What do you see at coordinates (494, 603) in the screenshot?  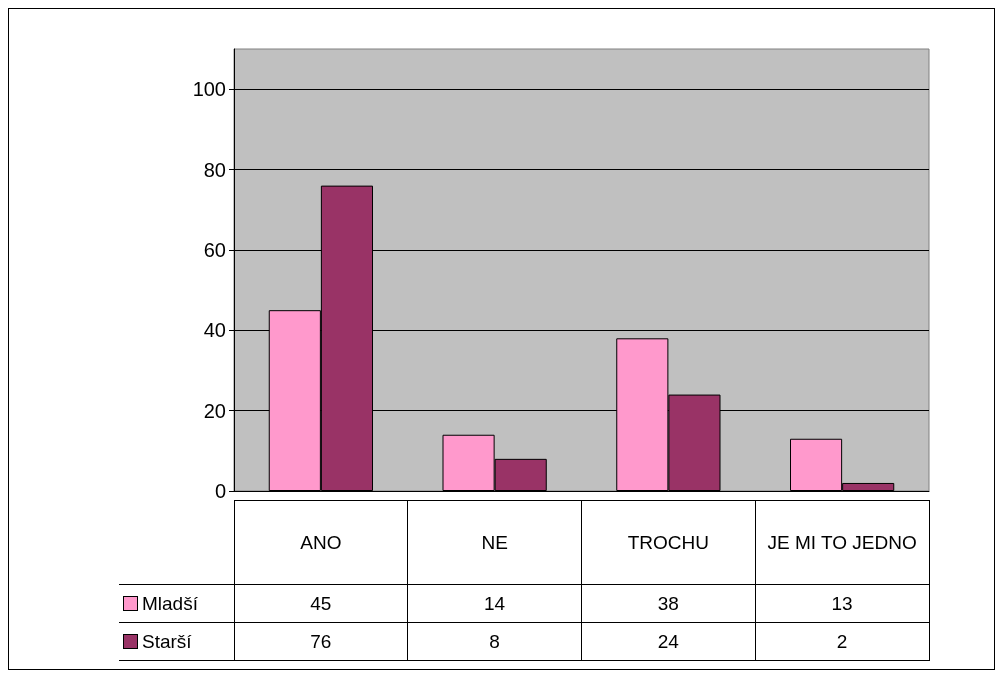 I see `data-label: 14` at bounding box center [494, 603].